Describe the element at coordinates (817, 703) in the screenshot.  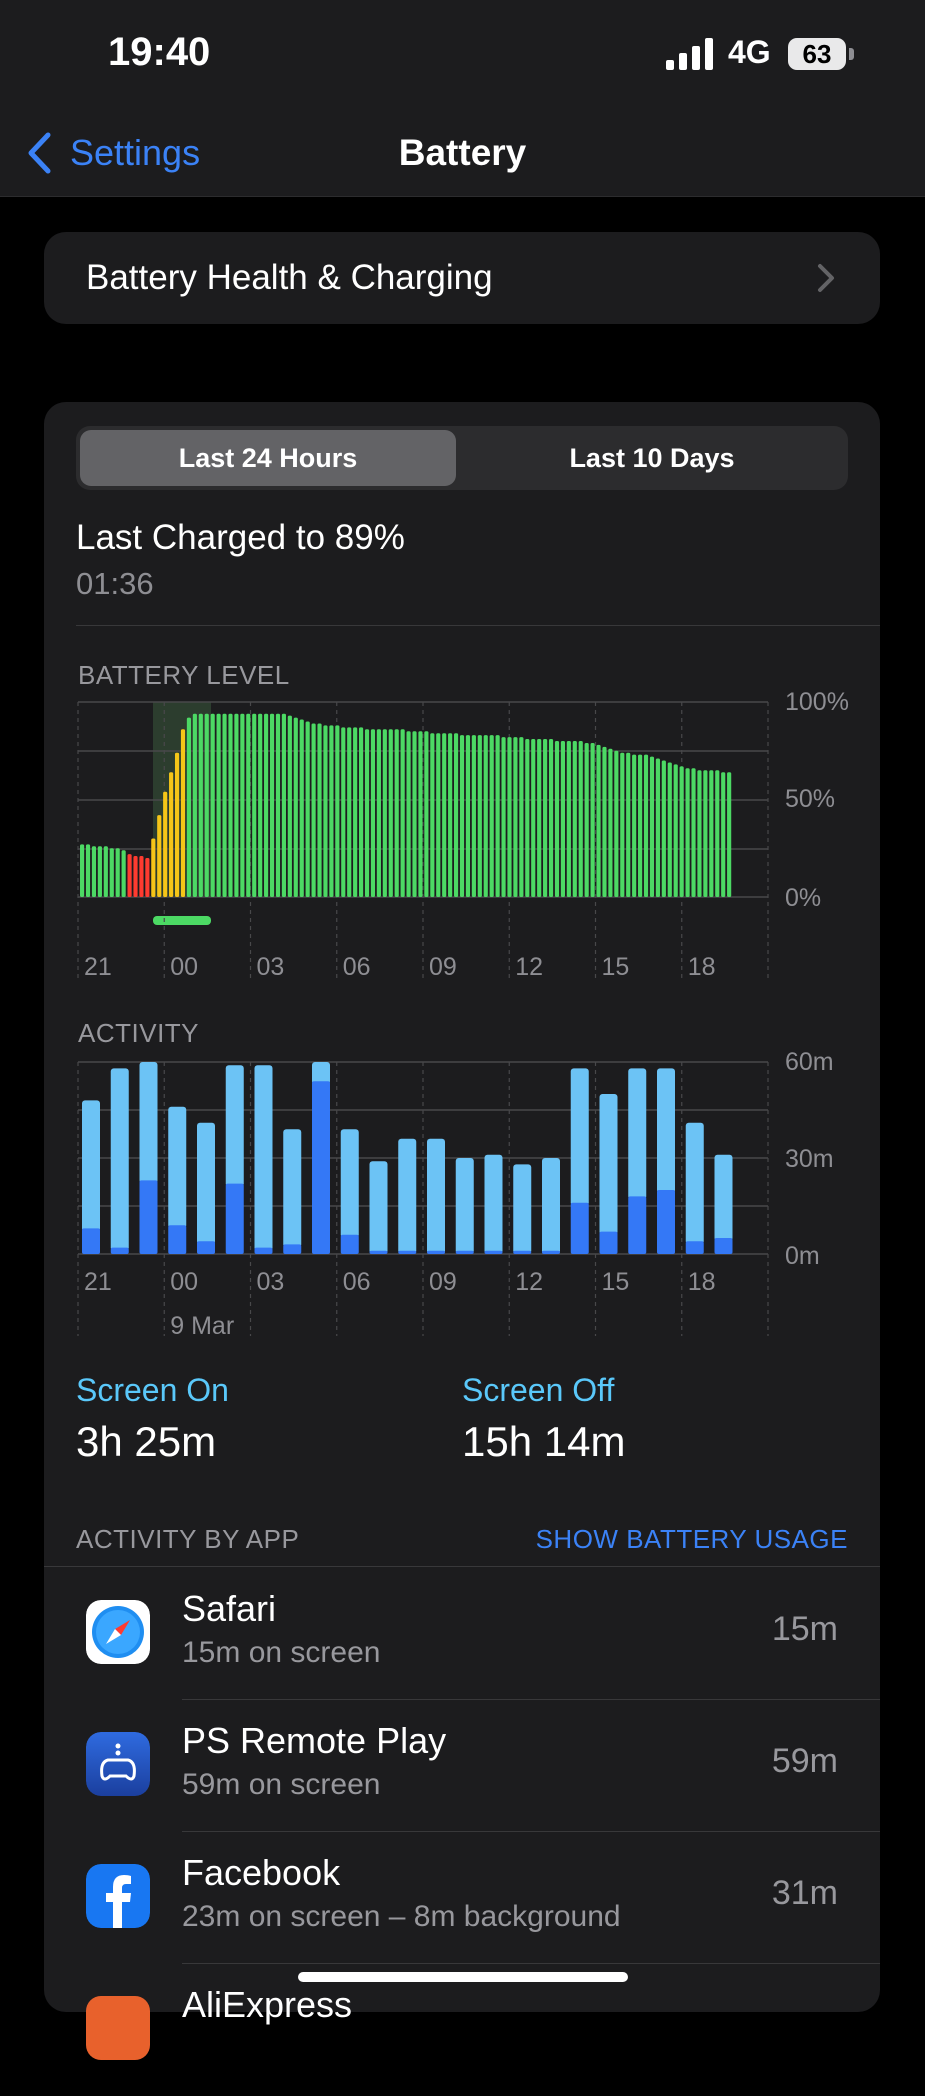
I see `y-tick-label: 100%` at that location.